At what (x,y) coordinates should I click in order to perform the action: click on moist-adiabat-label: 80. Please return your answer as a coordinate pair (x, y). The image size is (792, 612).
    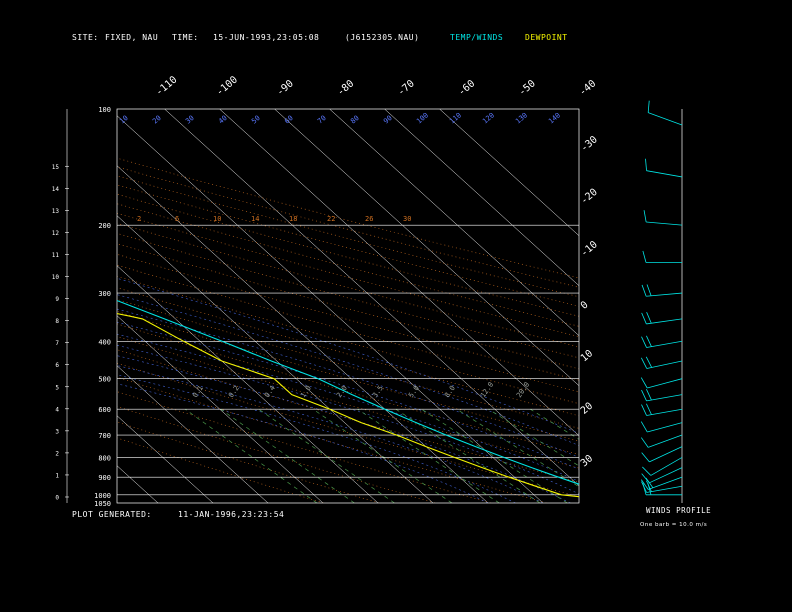
    Looking at the image, I should click on (355, 120).